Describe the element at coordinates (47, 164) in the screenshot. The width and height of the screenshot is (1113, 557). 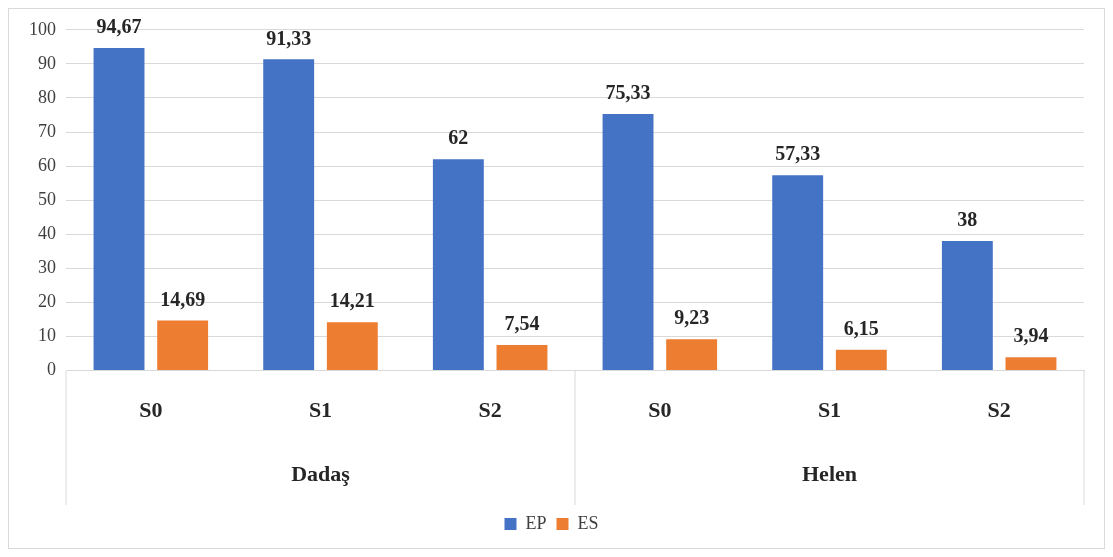
I see `y-tick-label: 60` at that location.